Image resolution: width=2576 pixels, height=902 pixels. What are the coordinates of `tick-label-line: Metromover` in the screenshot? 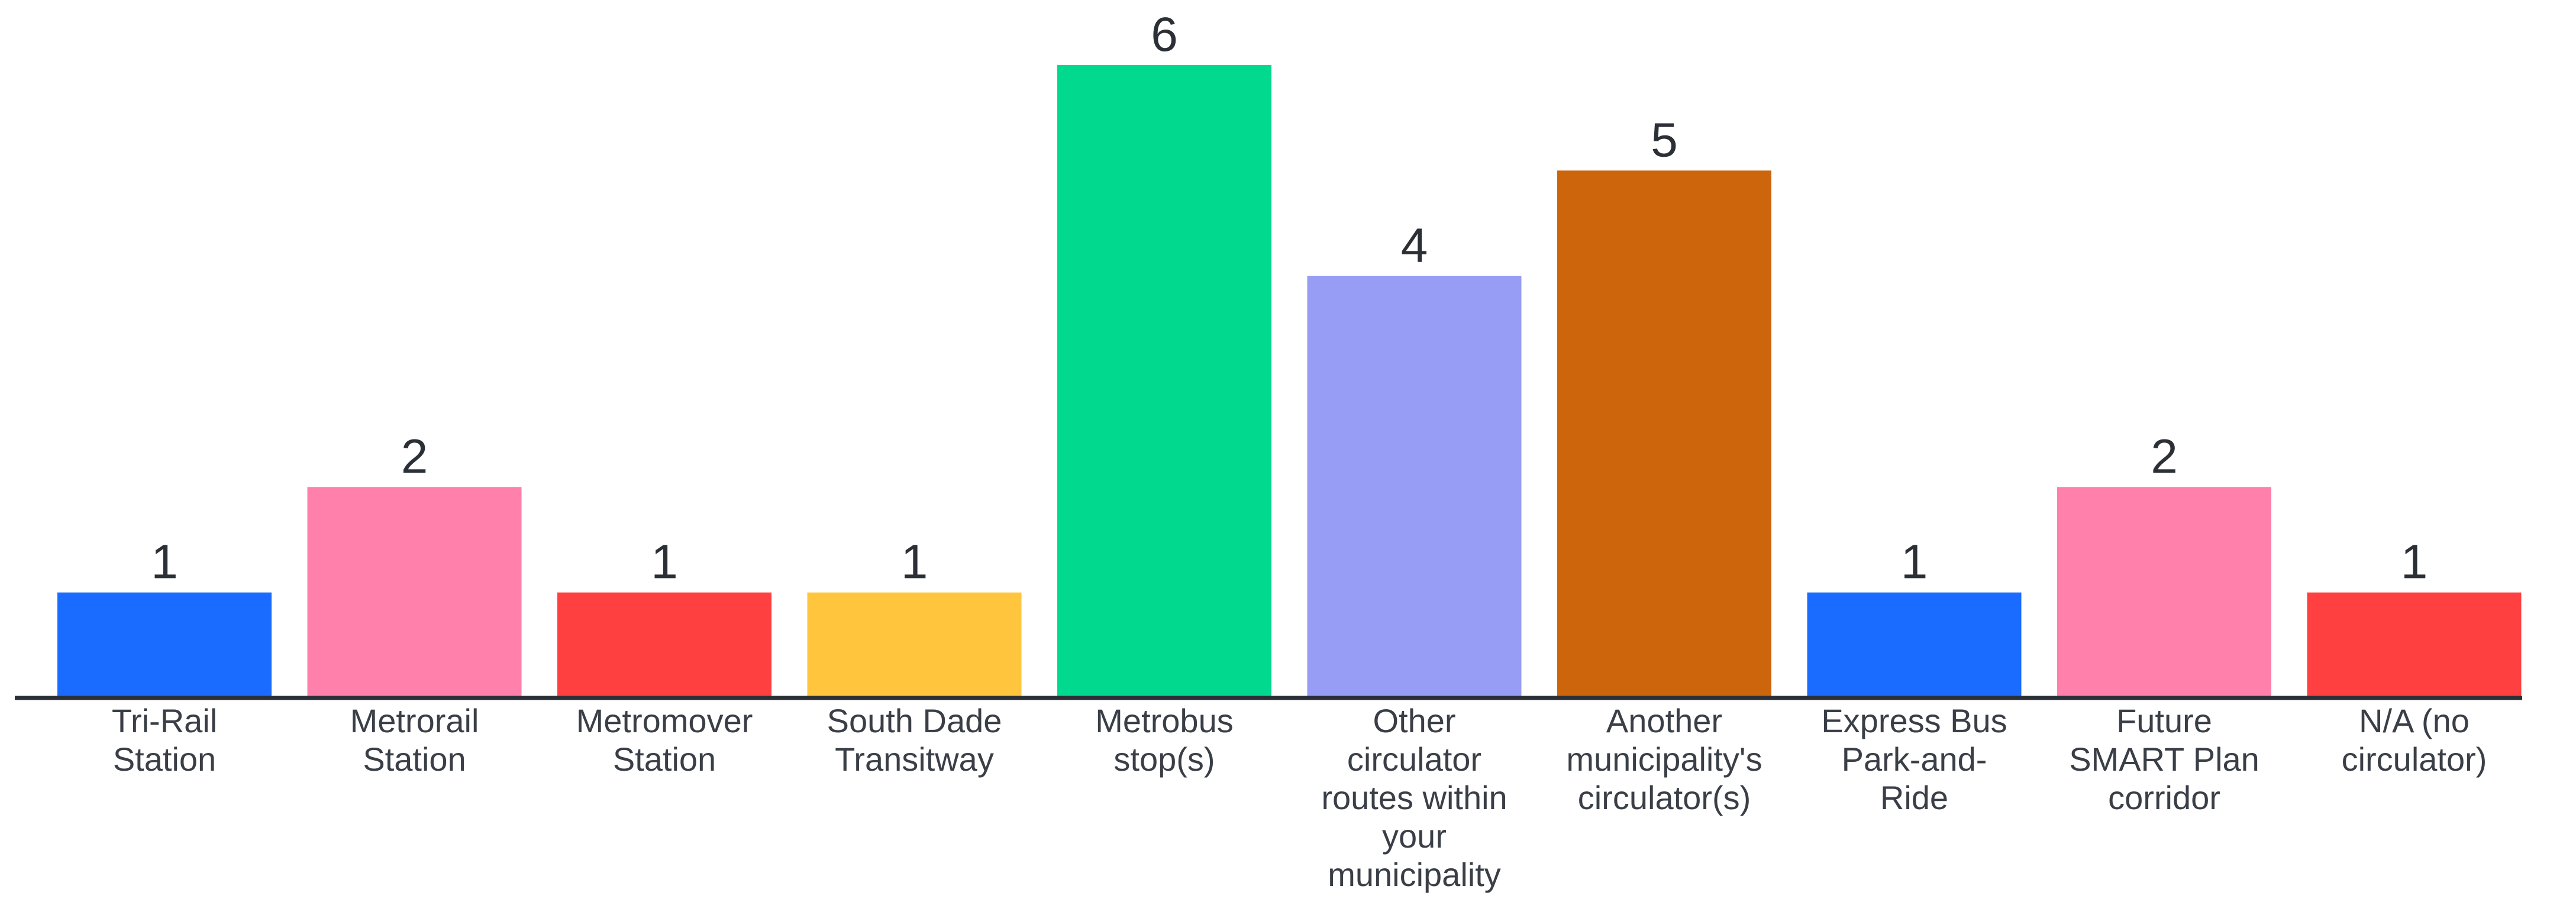 It's located at (664, 721).